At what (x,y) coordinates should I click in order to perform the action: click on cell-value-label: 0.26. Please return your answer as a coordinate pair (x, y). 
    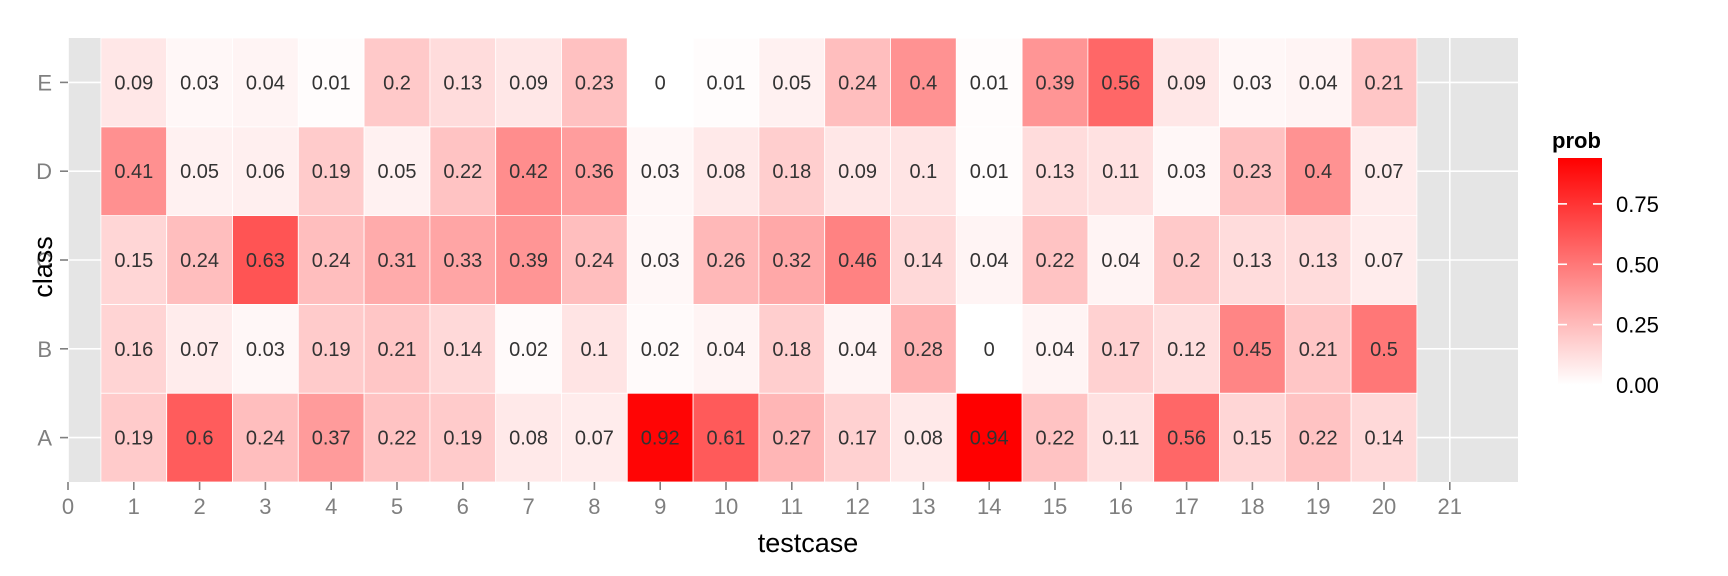
    Looking at the image, I should click on (726, 261).